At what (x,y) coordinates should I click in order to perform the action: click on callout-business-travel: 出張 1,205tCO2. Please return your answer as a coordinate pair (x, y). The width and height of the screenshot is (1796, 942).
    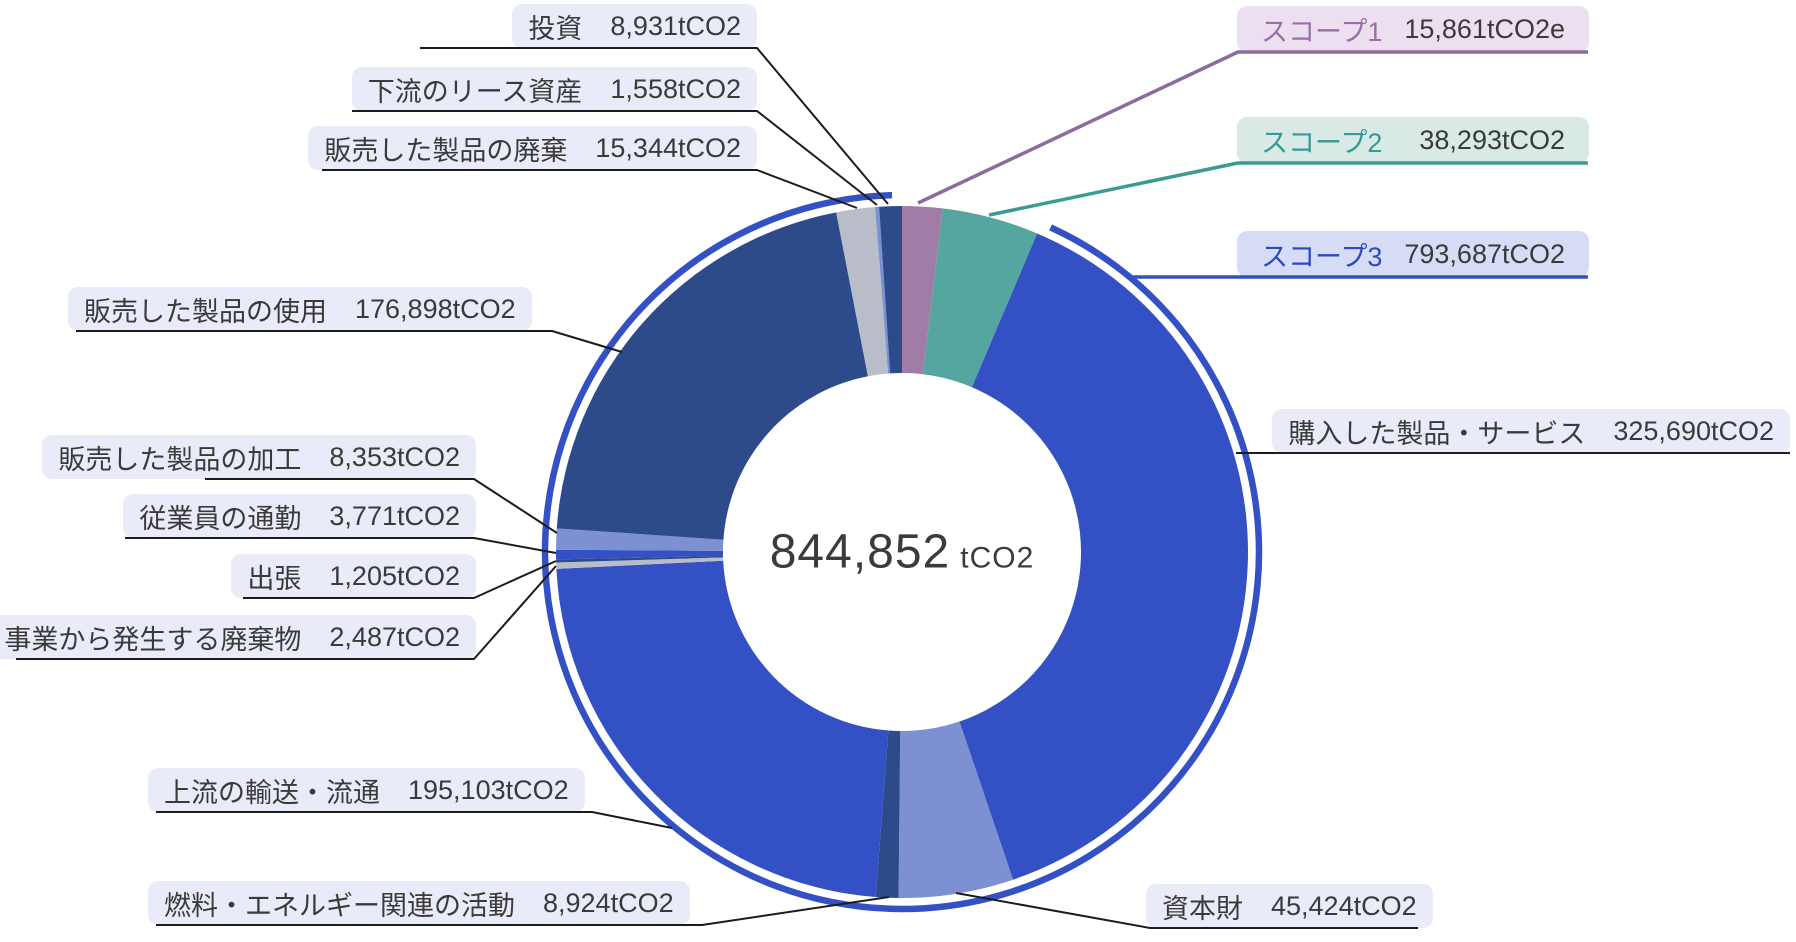
    Looking at the image, I should click on (353, 576).